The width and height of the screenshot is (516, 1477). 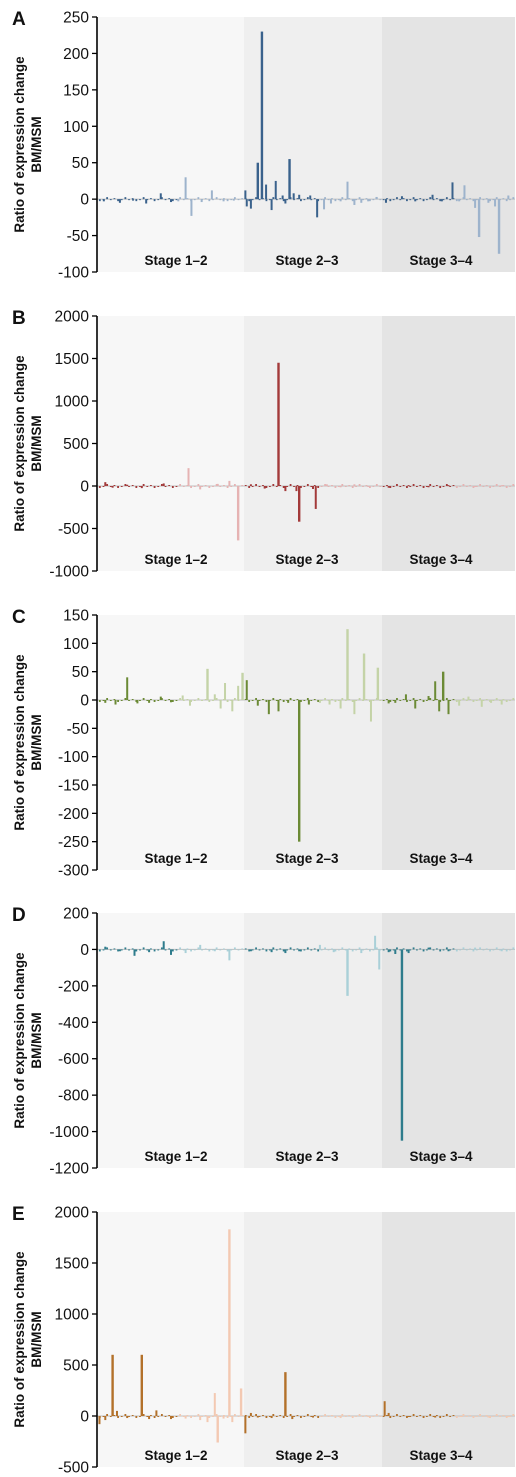 I want to click on y-tick-label: -1000, so click(x=69, y=572).